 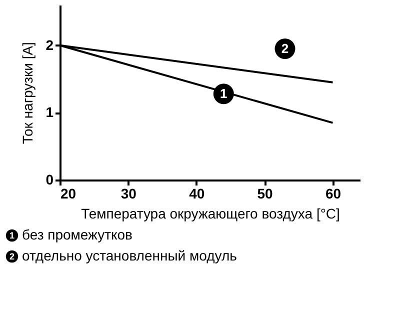 What do you see at coordinates (210, 214) in the screenshot?
I see `x-axis-title: Температура окружающего воздуха [°C]` at bounding box center [210, 214].